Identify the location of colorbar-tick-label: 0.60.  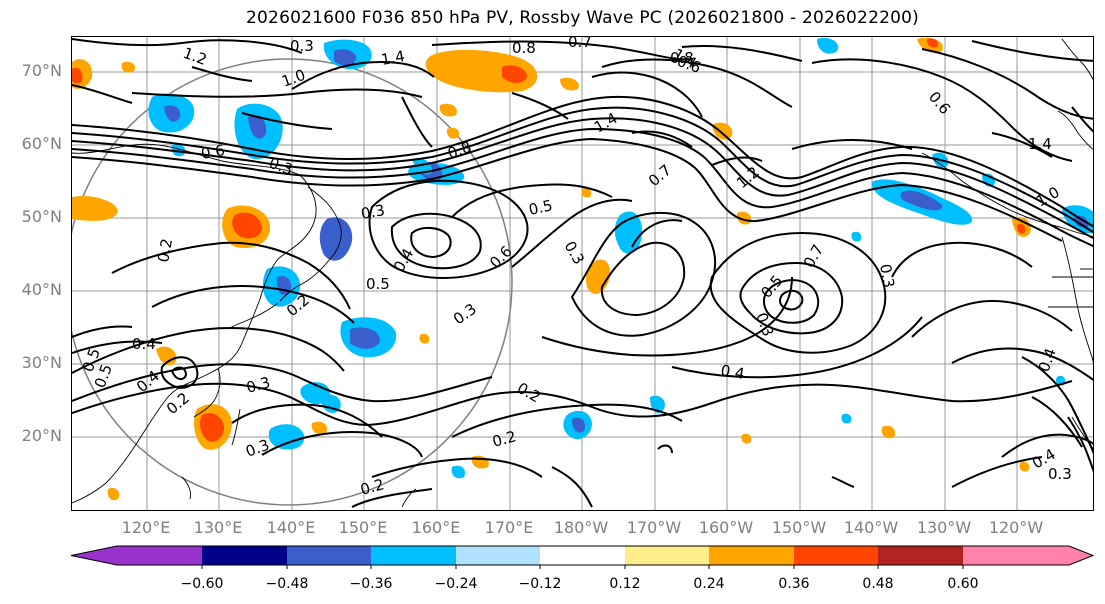
(963, 584).